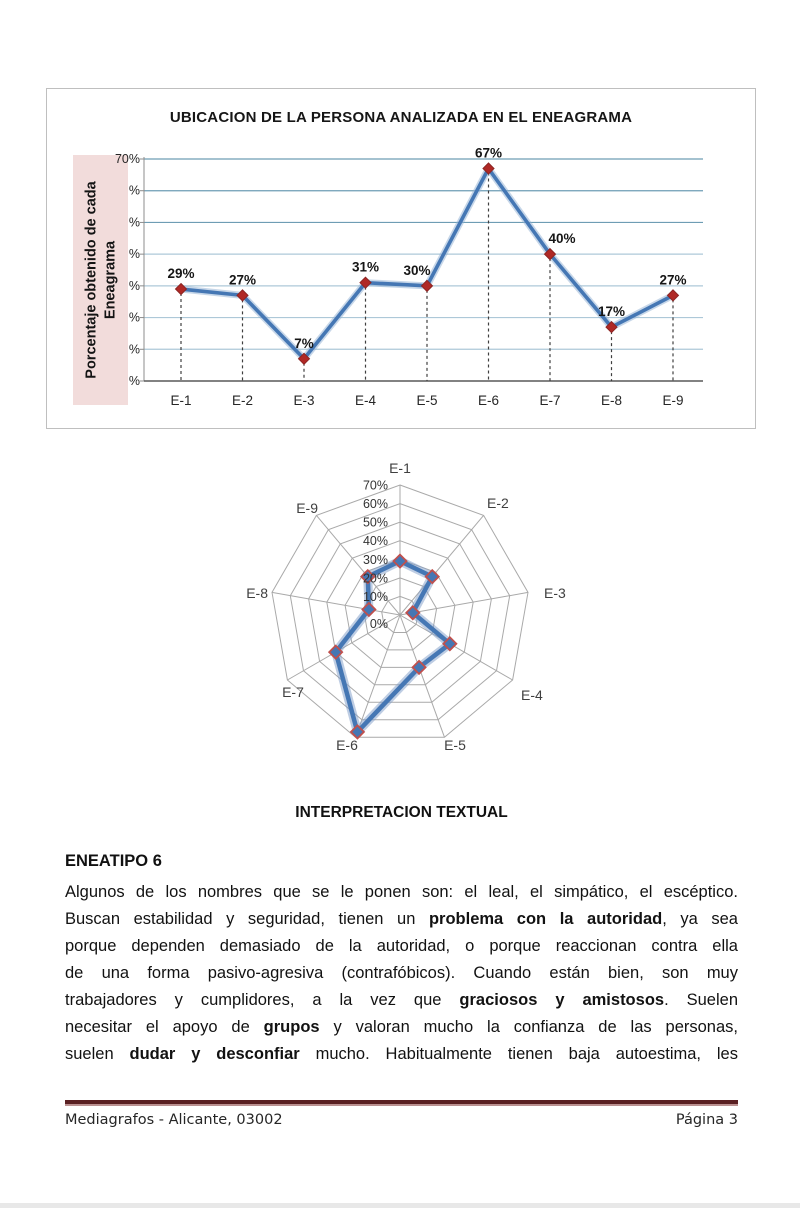  Describe the element at coordinates (365, 267) in the screenshot. I see `data-label: 31%` at that location.